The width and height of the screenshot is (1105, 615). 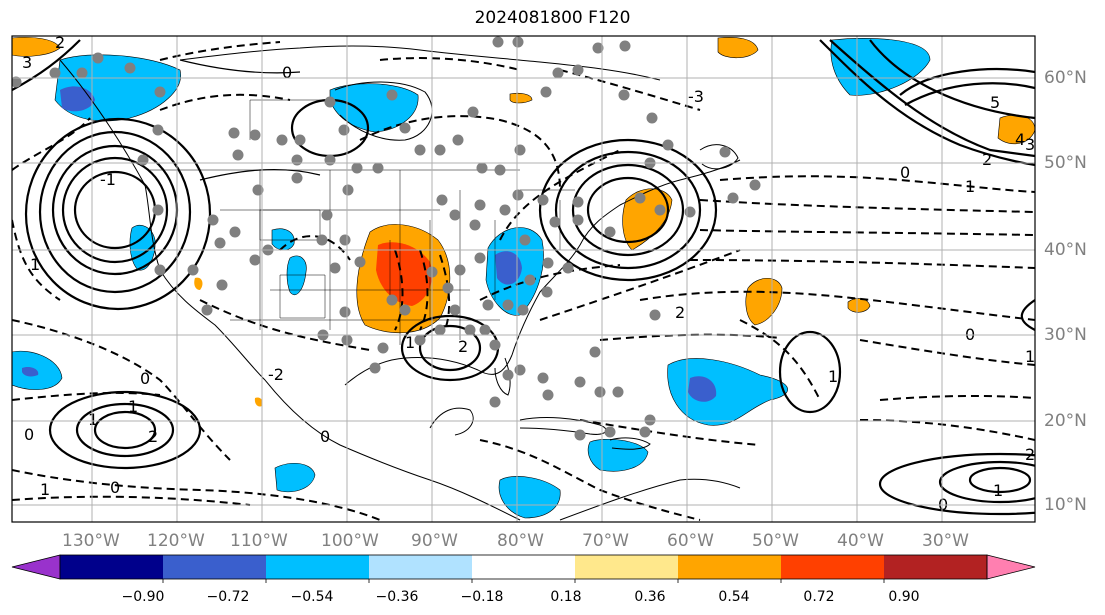 What do you see at coordinates (733, 597) in the screenshot?
I see `colorbar-tick-label: 0.54` at bounding box center [733, 597].